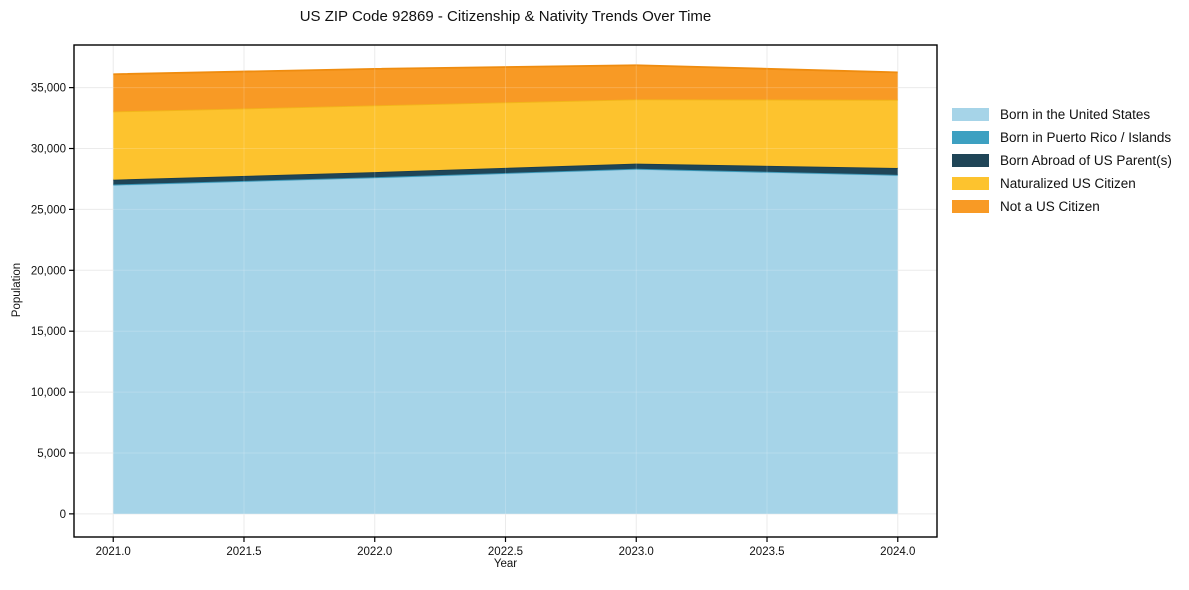  I want to click on y-tick-label: 25,000, so click(48, 210).